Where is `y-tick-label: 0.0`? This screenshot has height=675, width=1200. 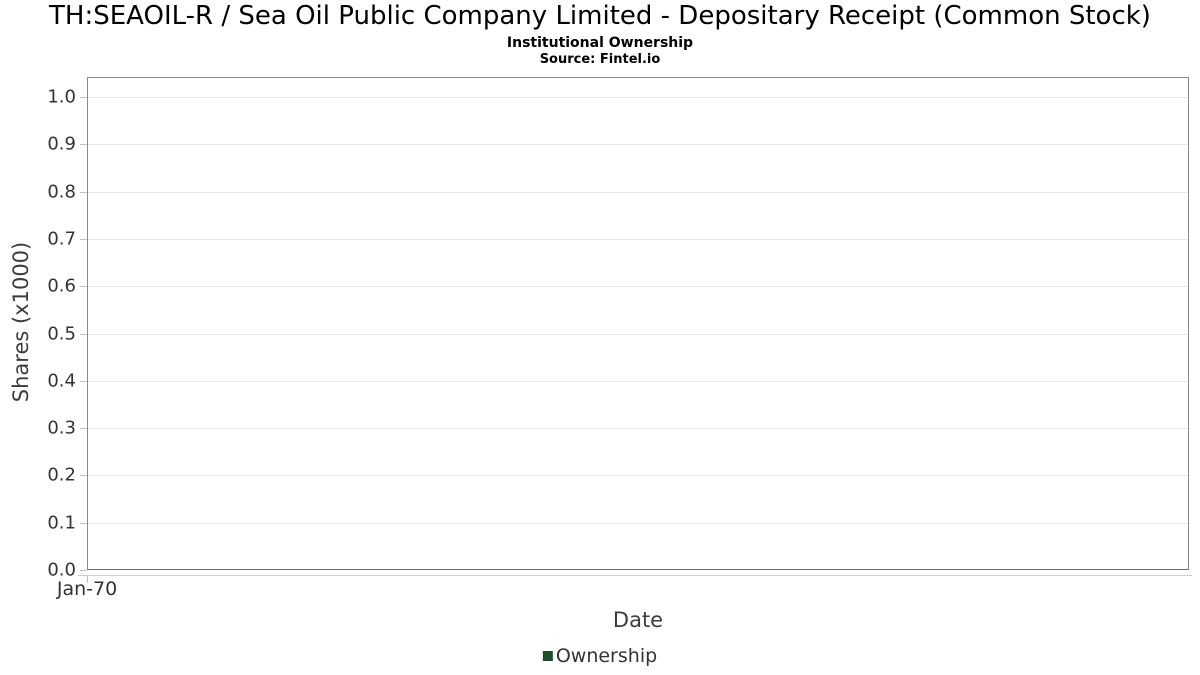 y-tick-label: 0.0 is located at coordinates (61, 570).